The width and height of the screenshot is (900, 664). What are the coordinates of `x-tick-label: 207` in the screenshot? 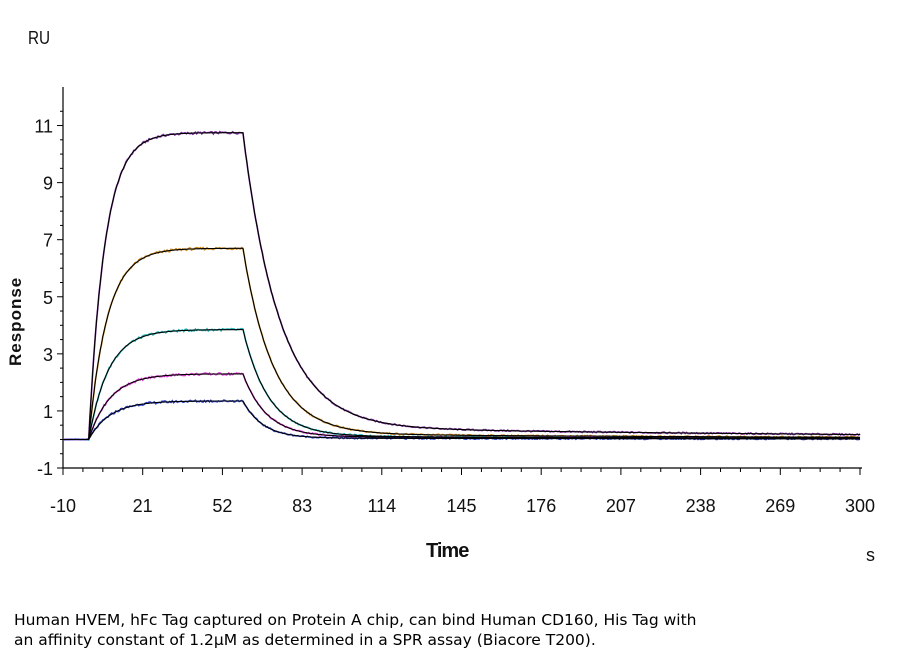 It's located at (621, 506).